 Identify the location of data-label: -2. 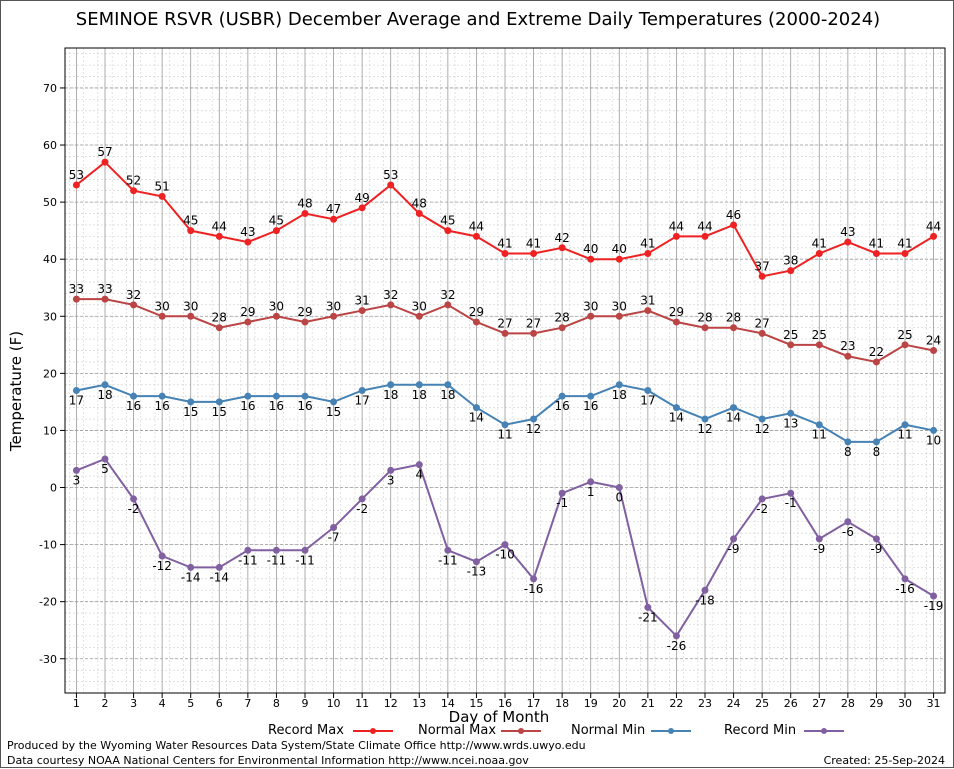
(762, 509).